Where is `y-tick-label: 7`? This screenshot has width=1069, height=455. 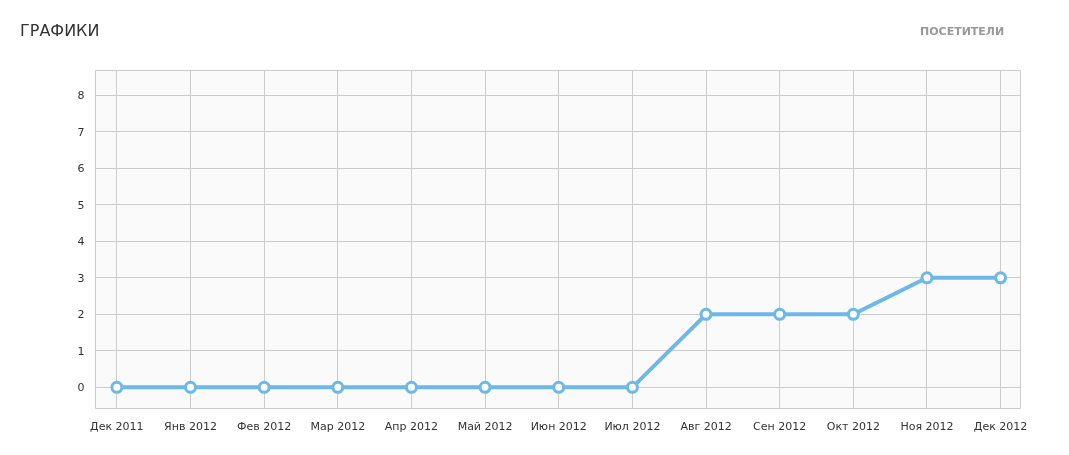
y-tick-label: 7 is located at coordinates (81, 132).